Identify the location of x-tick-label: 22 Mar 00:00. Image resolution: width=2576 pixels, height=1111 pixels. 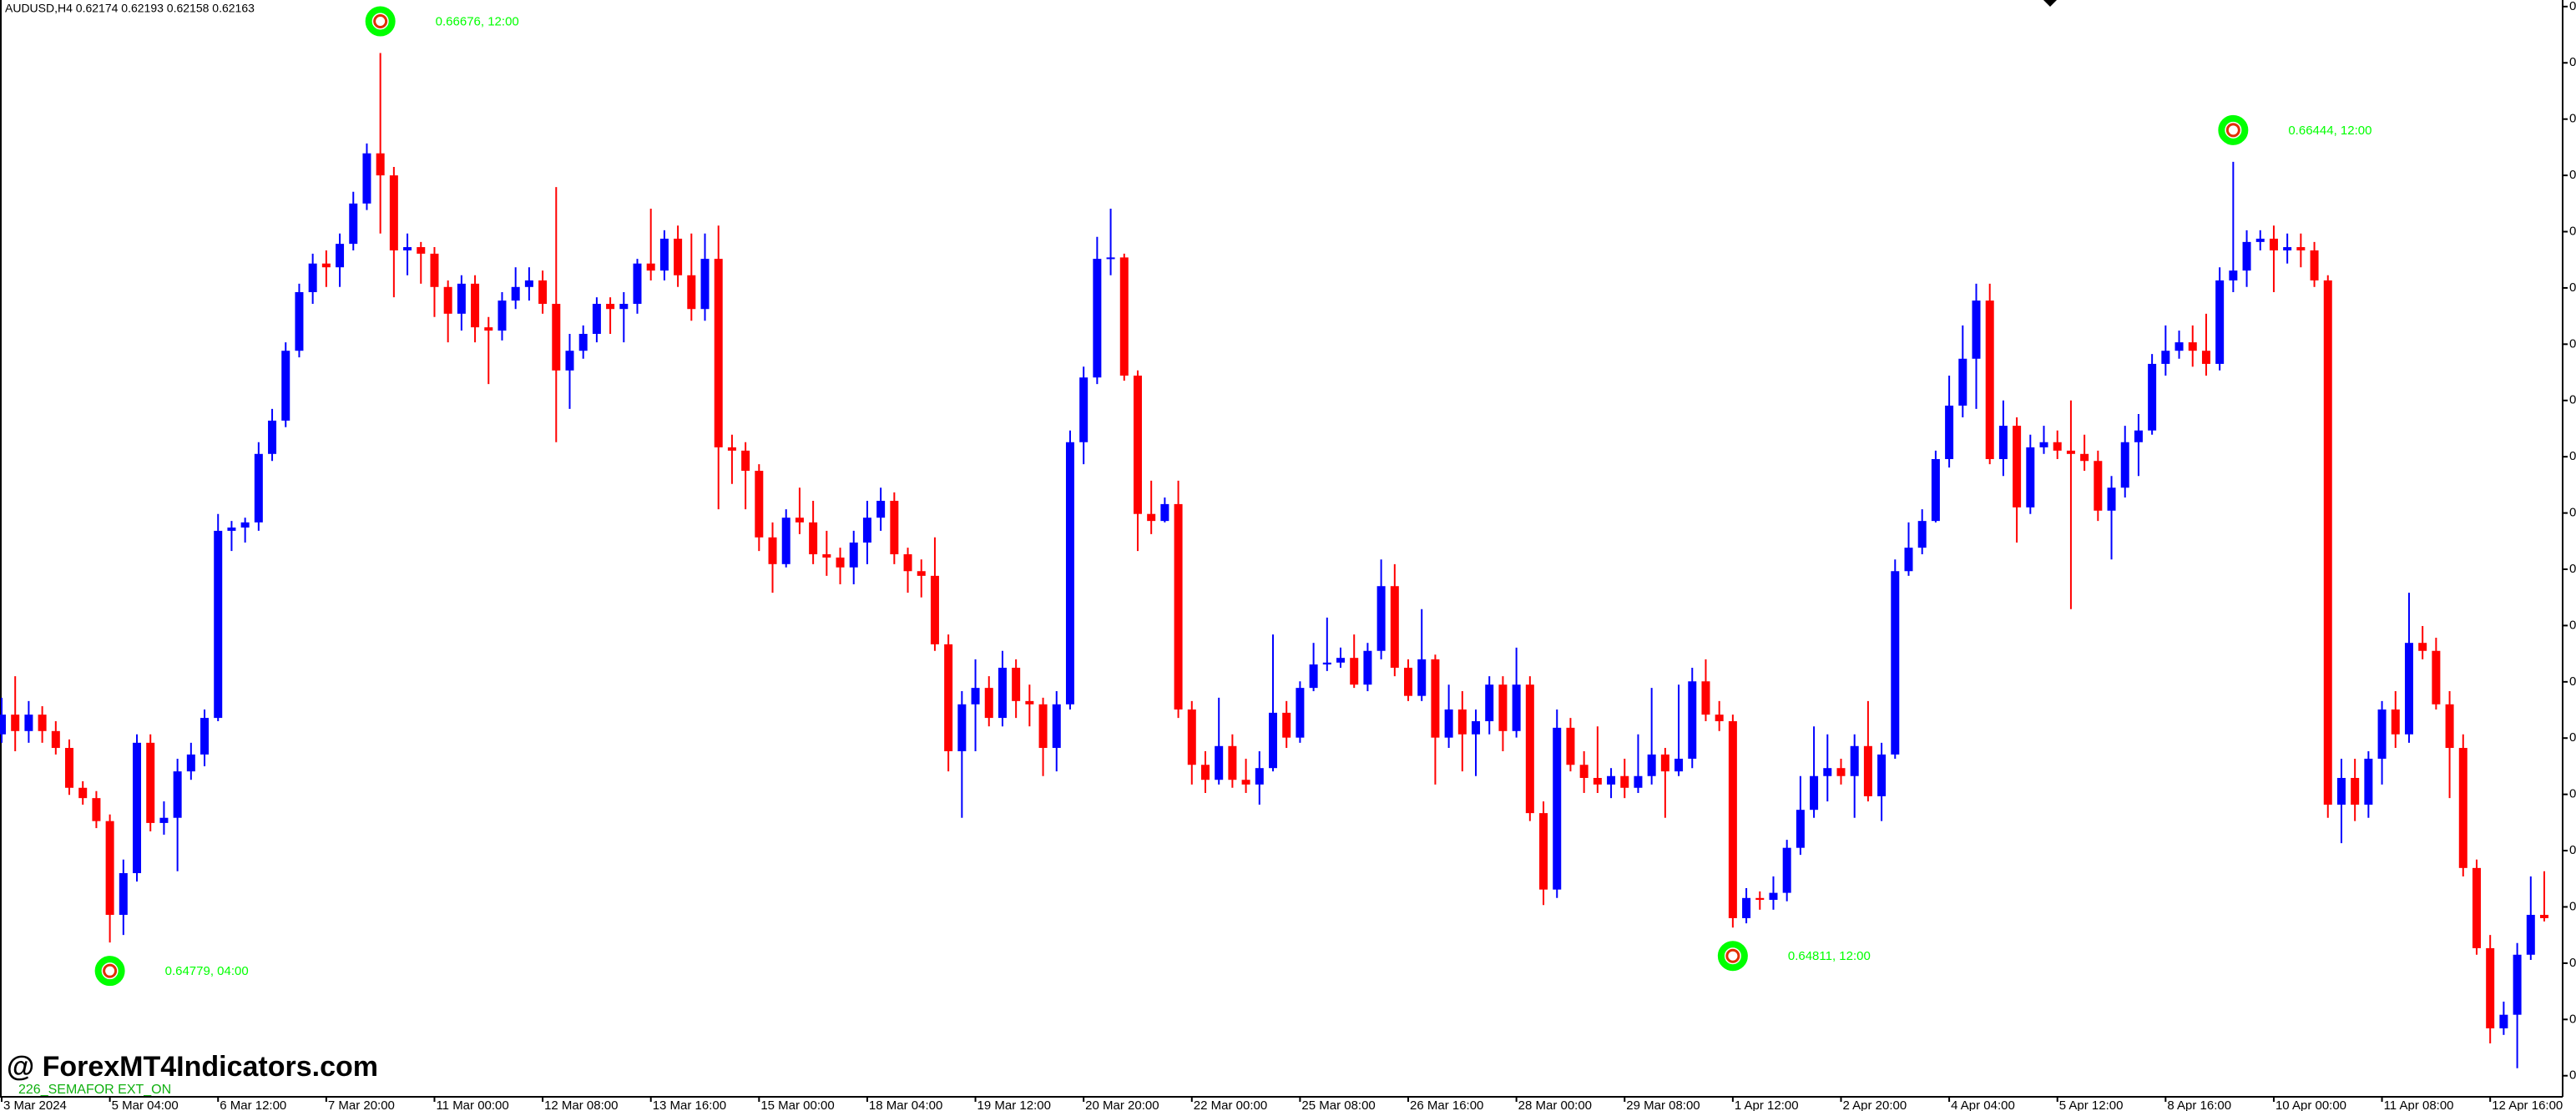
(1230, 1104).